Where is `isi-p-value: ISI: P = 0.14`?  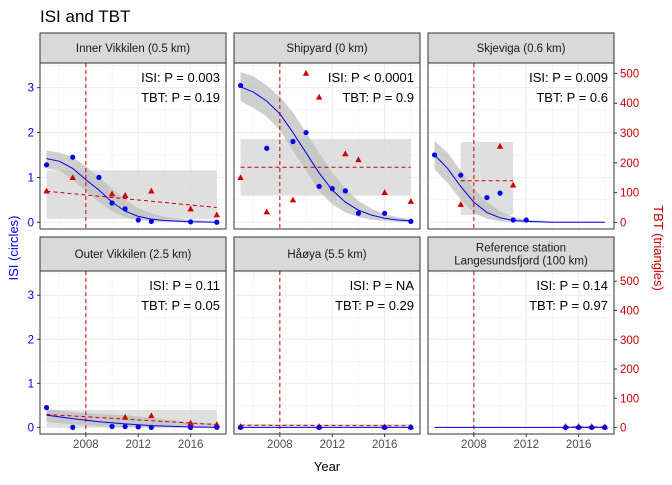
isi-p-value: ISI: P = 0.14 is located at coordinates (572, 285).